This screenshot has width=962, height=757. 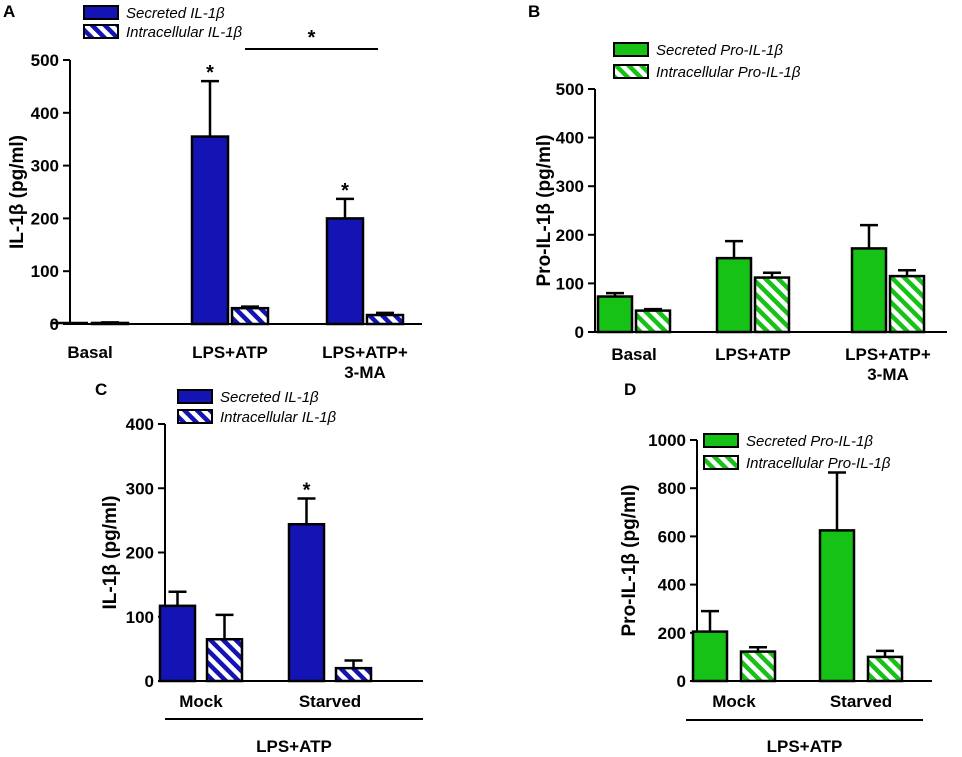 What do you see at coordinates (672, 488) in the screenshot?
I see `y-tick-label: 800` at bounding box center [672, 488].